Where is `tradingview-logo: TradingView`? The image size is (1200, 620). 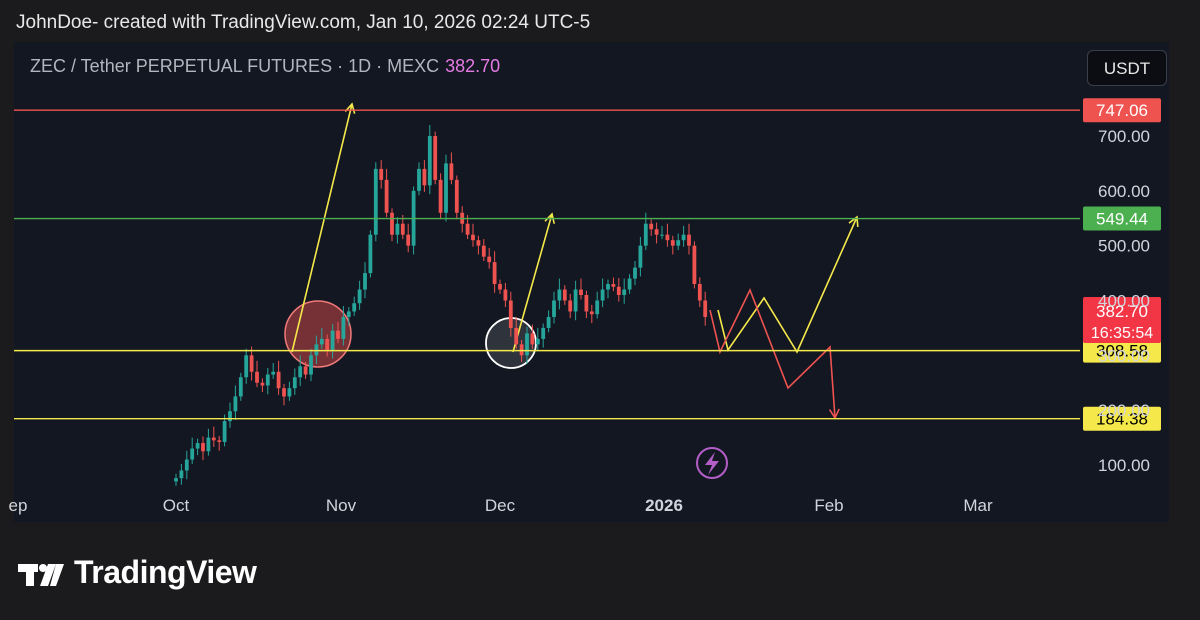 tradingview-logo: TradingView is located at coordinates (137, 572).